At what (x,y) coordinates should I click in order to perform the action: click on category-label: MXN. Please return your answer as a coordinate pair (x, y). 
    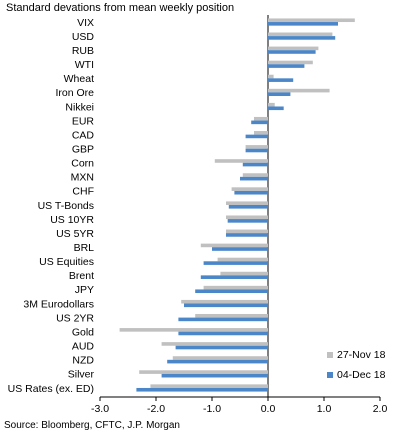
    Looking at the image, I should click on (82, 178).